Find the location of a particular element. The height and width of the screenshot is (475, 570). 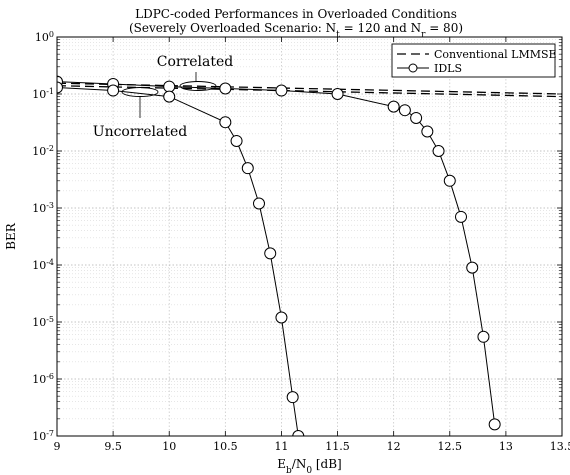

y-tick-label: 10⁻³ is located at coordinates (43, 208).